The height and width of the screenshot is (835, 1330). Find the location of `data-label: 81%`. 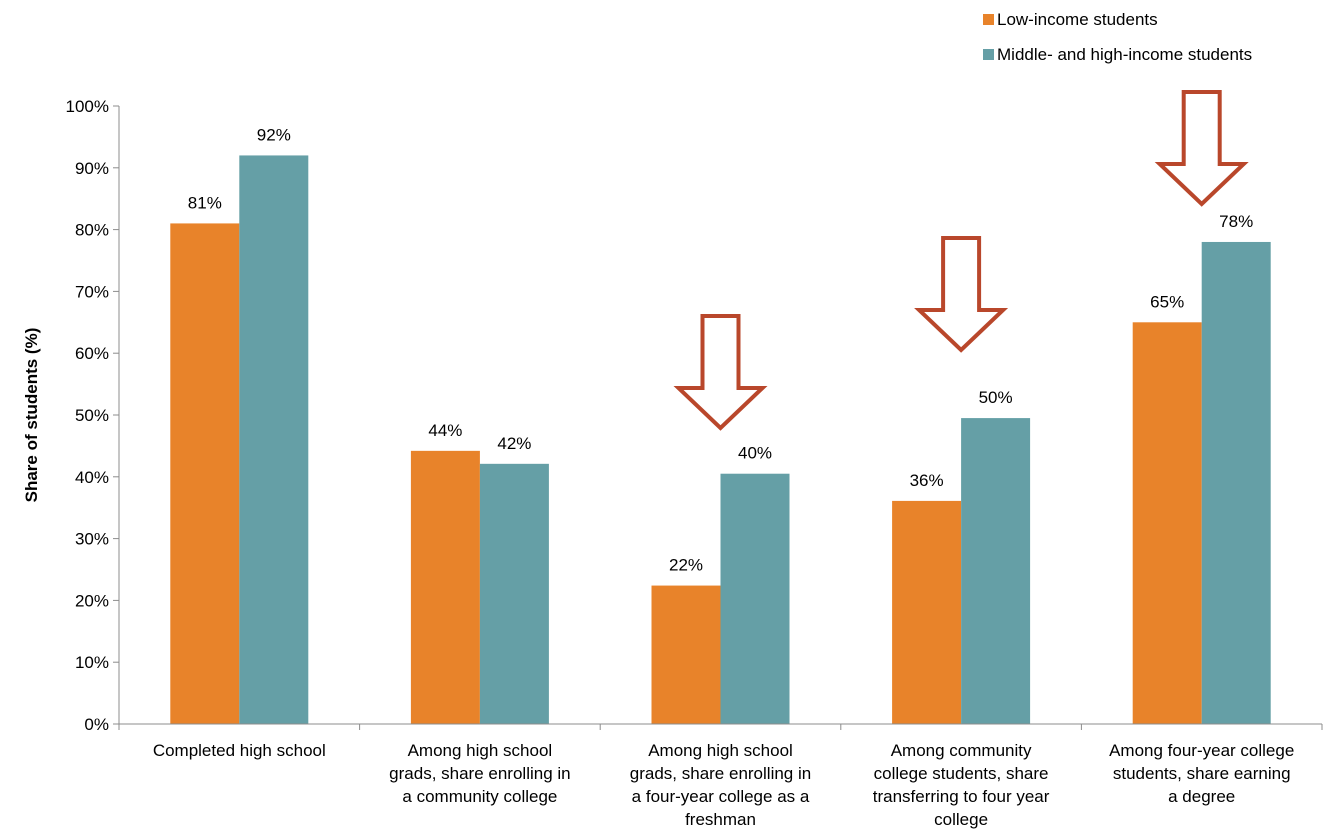

data-label: 81% is located at coordinates (205, 202).